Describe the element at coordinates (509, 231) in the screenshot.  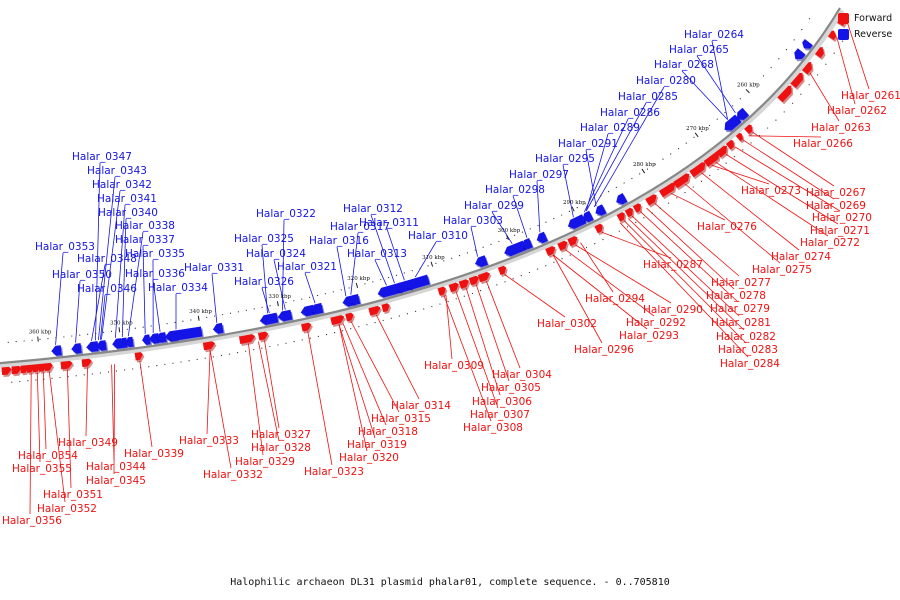
I see `scale-tick-label: 300 kbp` at that location.